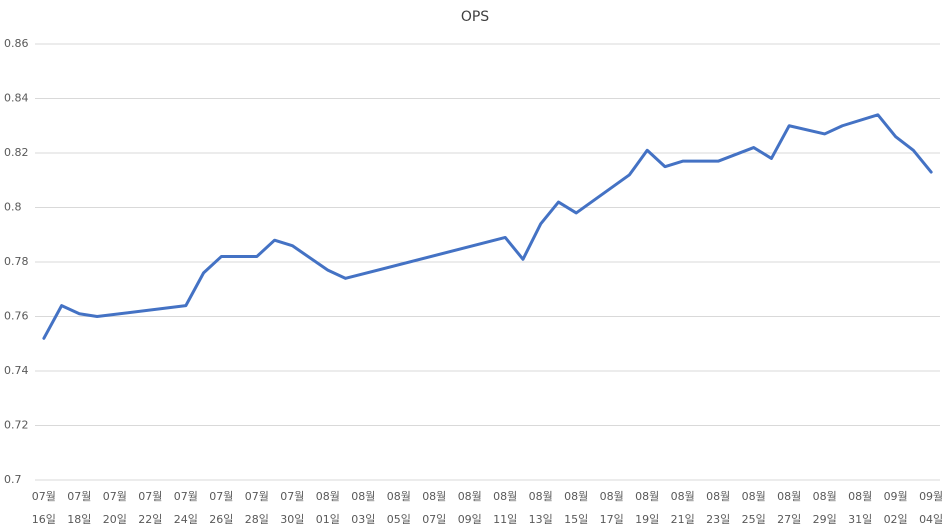  I want to click on x-tick-label: 04일, so click(931, 519).